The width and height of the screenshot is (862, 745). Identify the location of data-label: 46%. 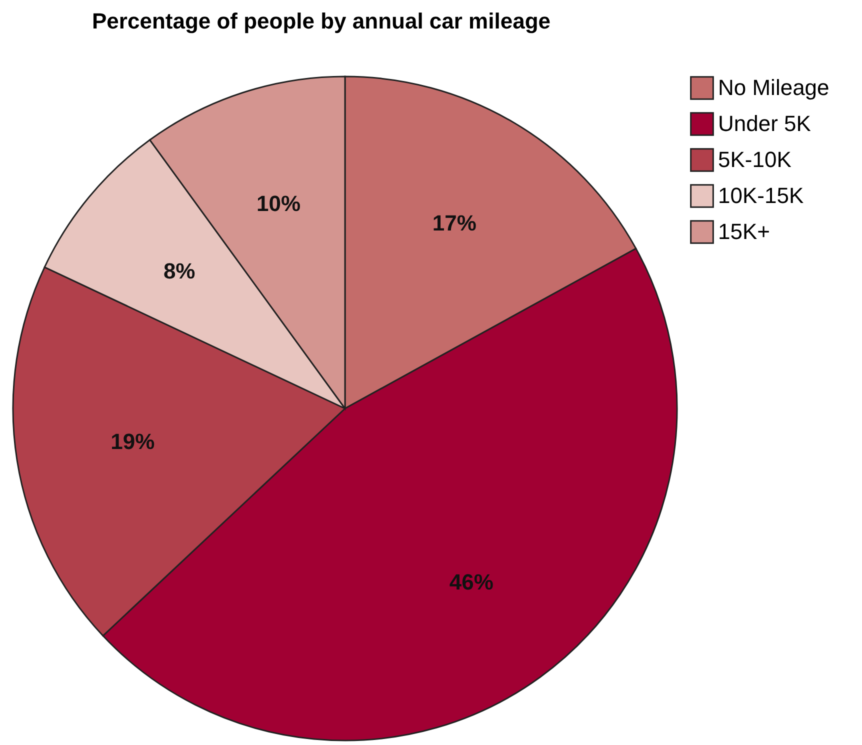
(471, 581).